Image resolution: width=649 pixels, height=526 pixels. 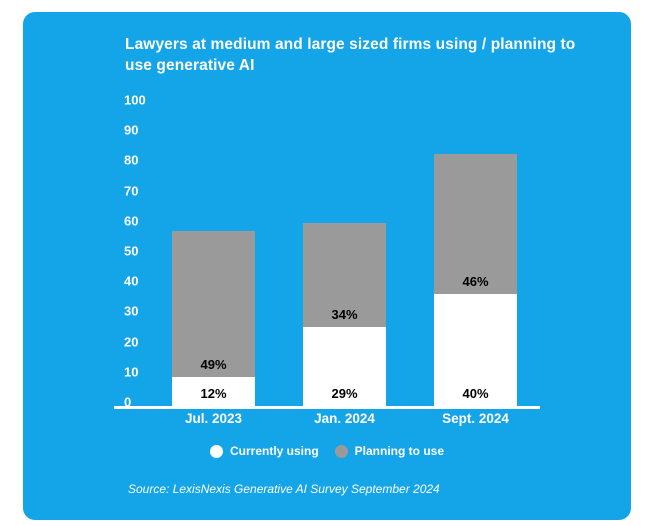 I want to click on x-axis-category-label: Jul. 2023, so click(x=213, y=418).